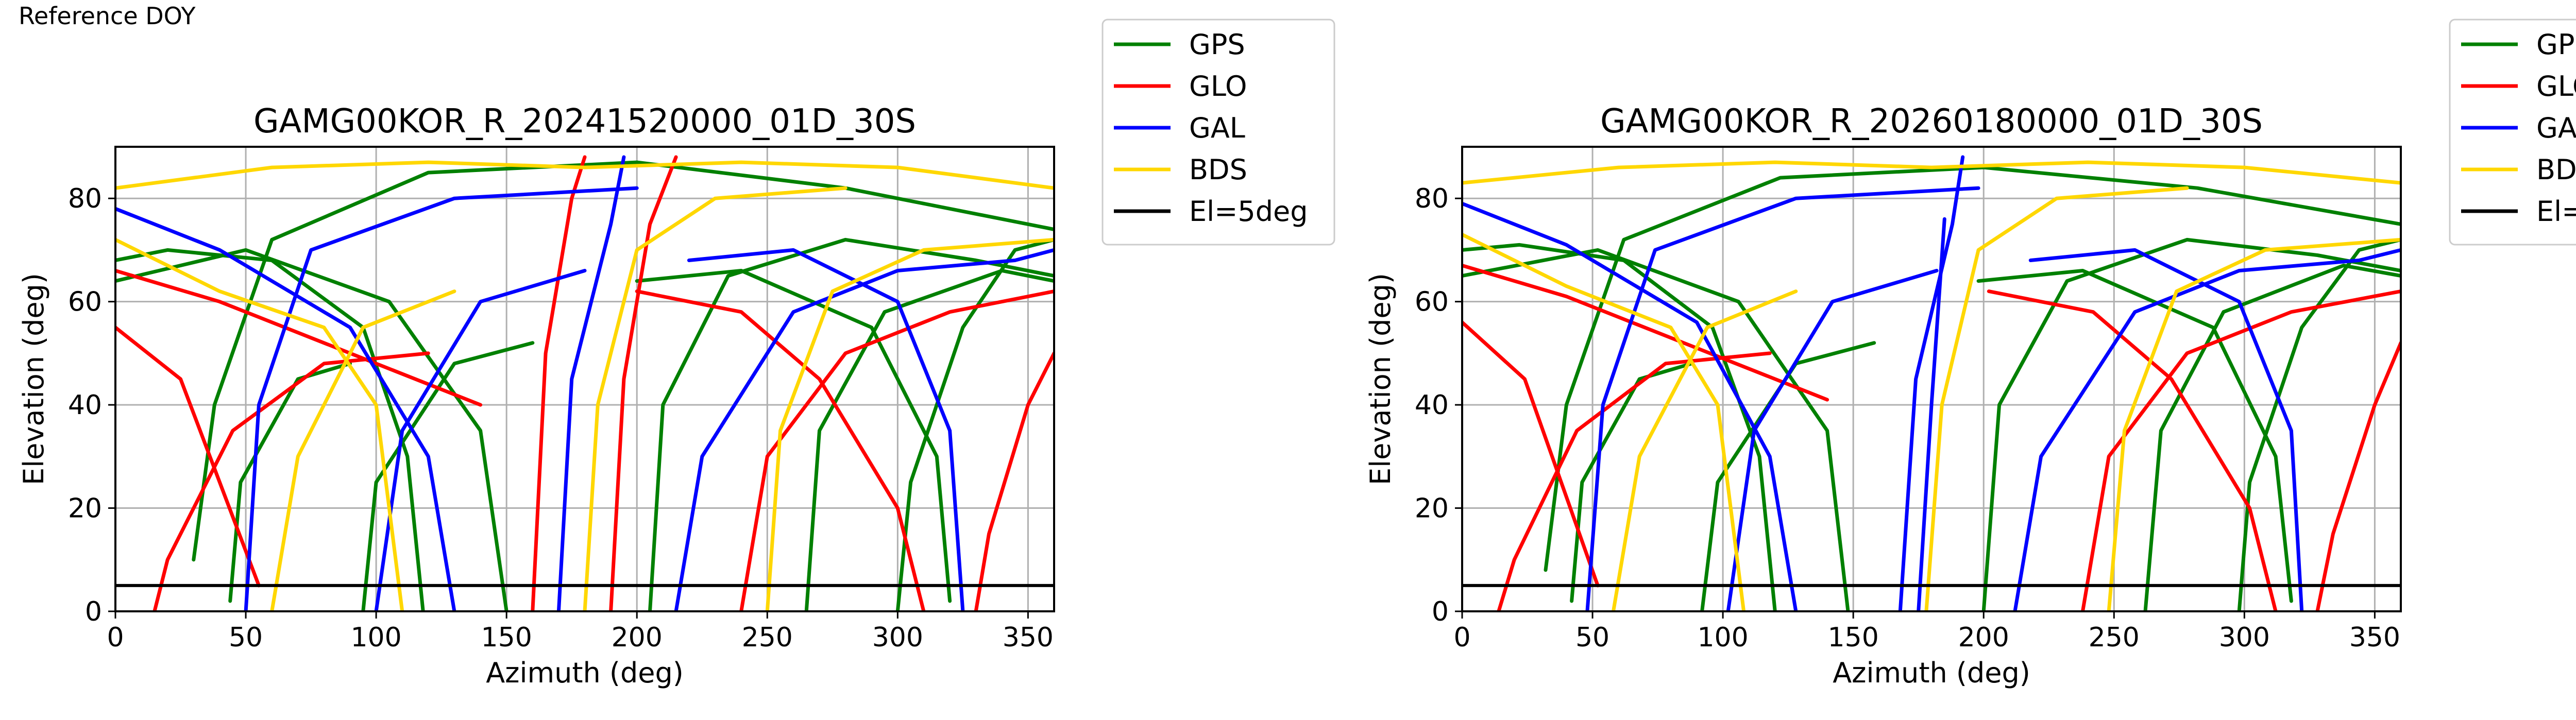 The height and width of the screenshot is (720, 2576). Describe the element at coordinates (1931, 673) in the screenshot. I see `x-axis-label: Azimuth (deg)` at that location.